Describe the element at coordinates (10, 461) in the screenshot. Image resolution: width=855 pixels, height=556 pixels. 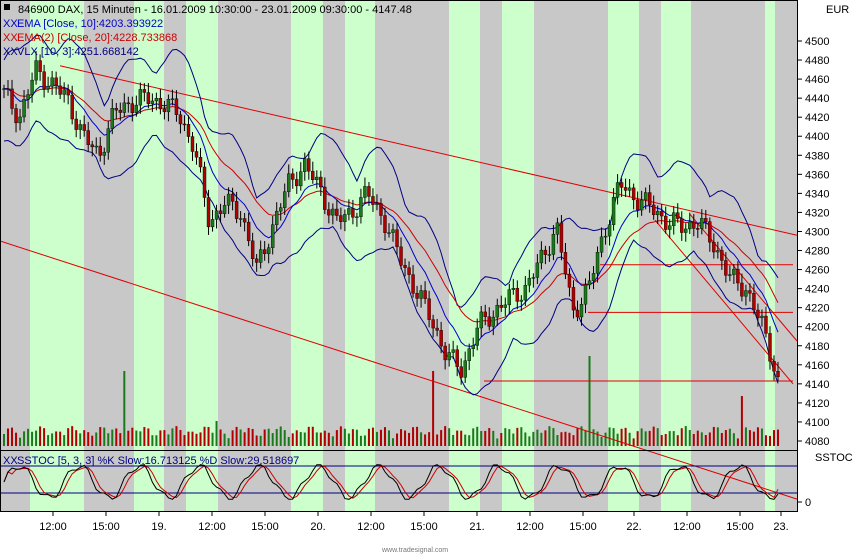
I see `legend-sstoc-marker: XX` at that location.